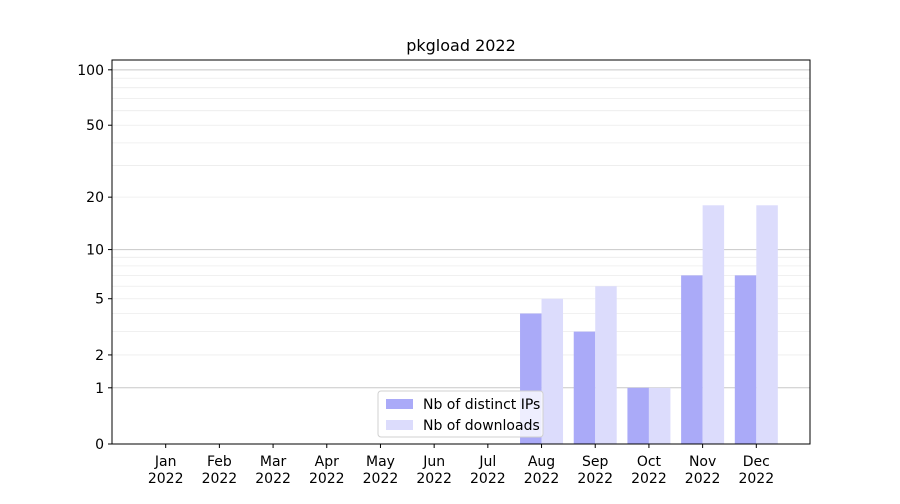 This screenshot has height=504, width=900. What do you see at coordinates (460, 414) in the screenshot?
I see `legend-box` at bounding box center [460, 414].